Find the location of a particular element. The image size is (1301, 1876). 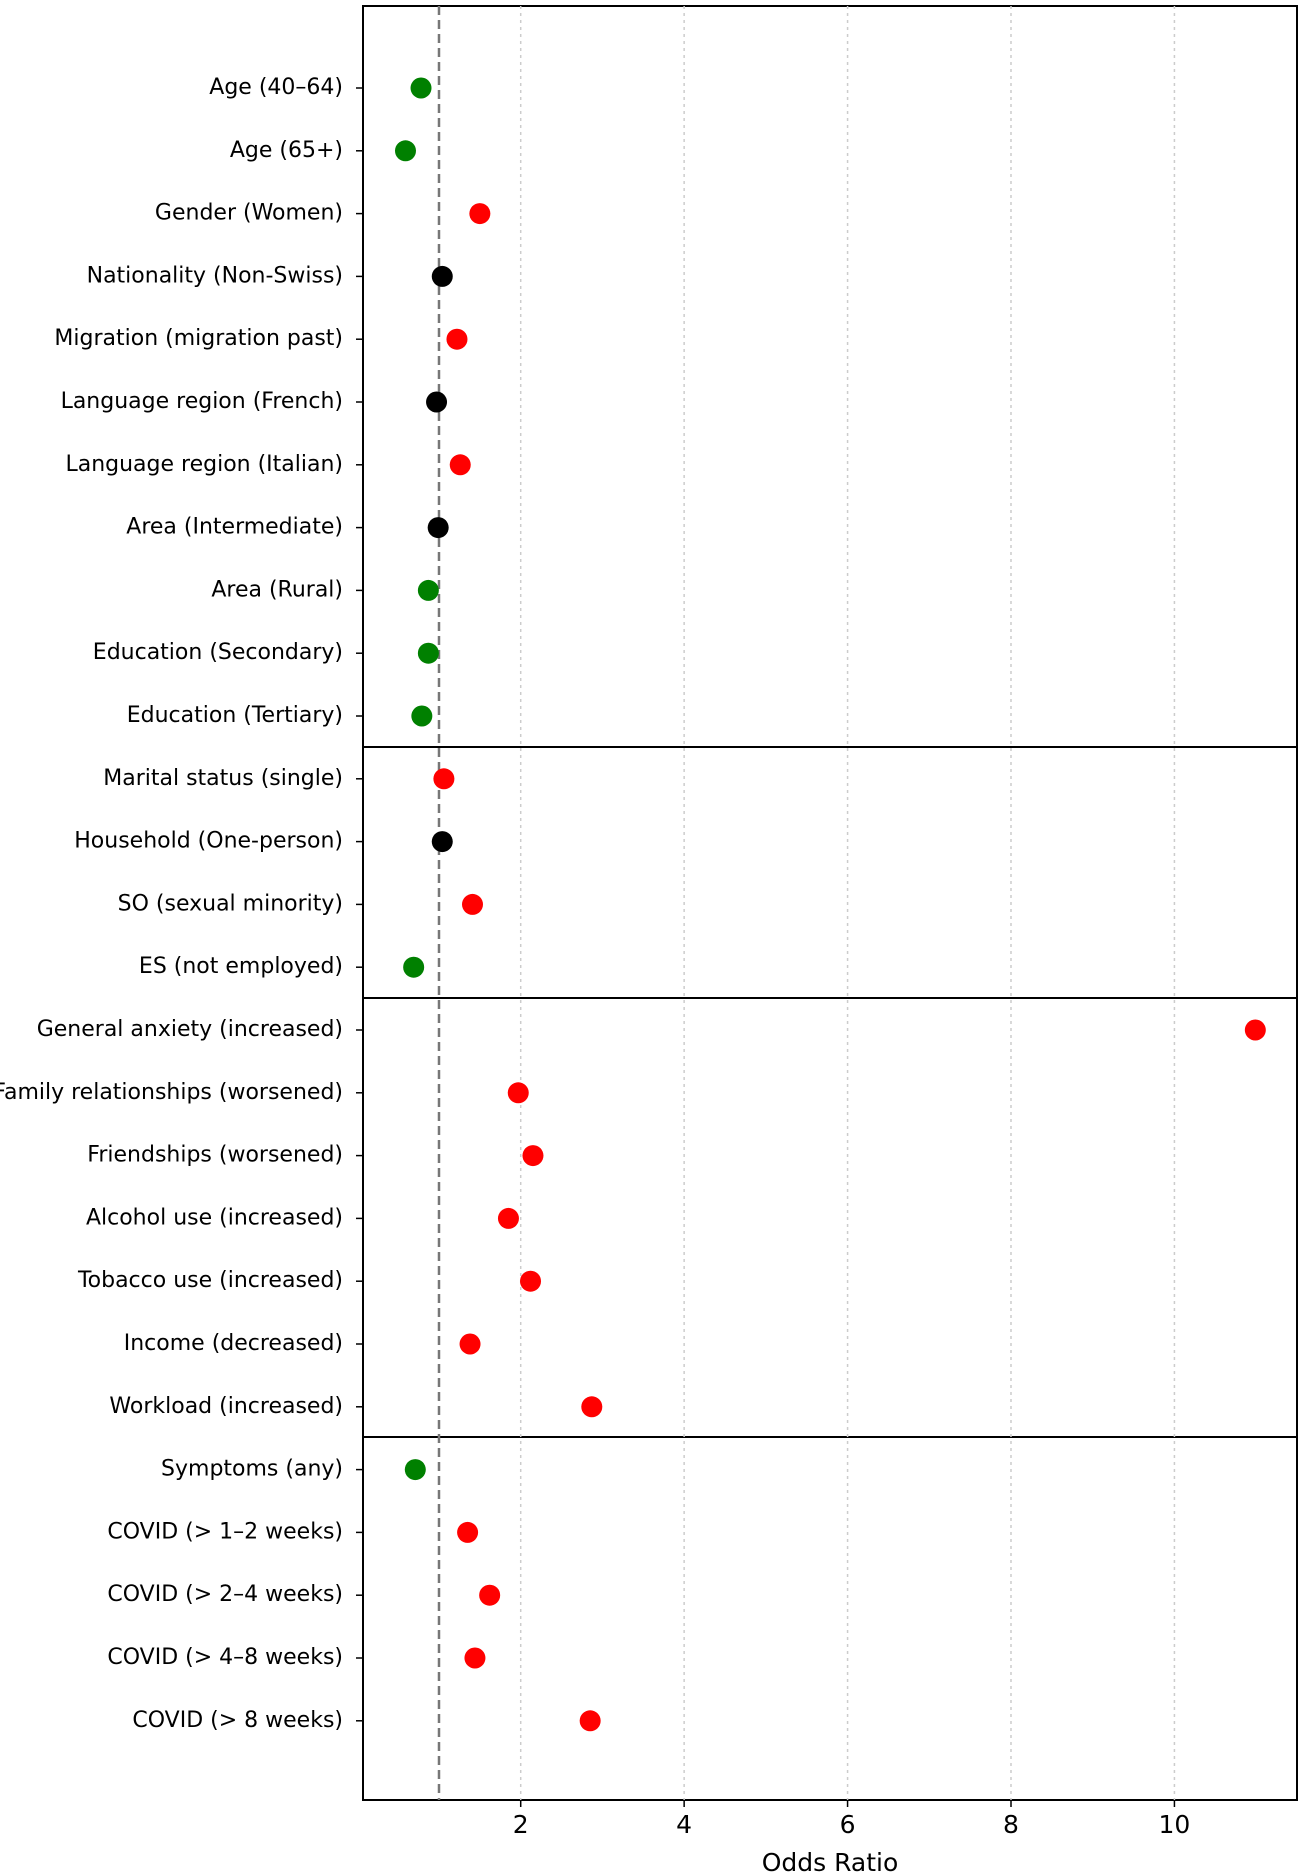

y-tick-label: Alcohol use (increased) is located at coordinates (214, 1217).